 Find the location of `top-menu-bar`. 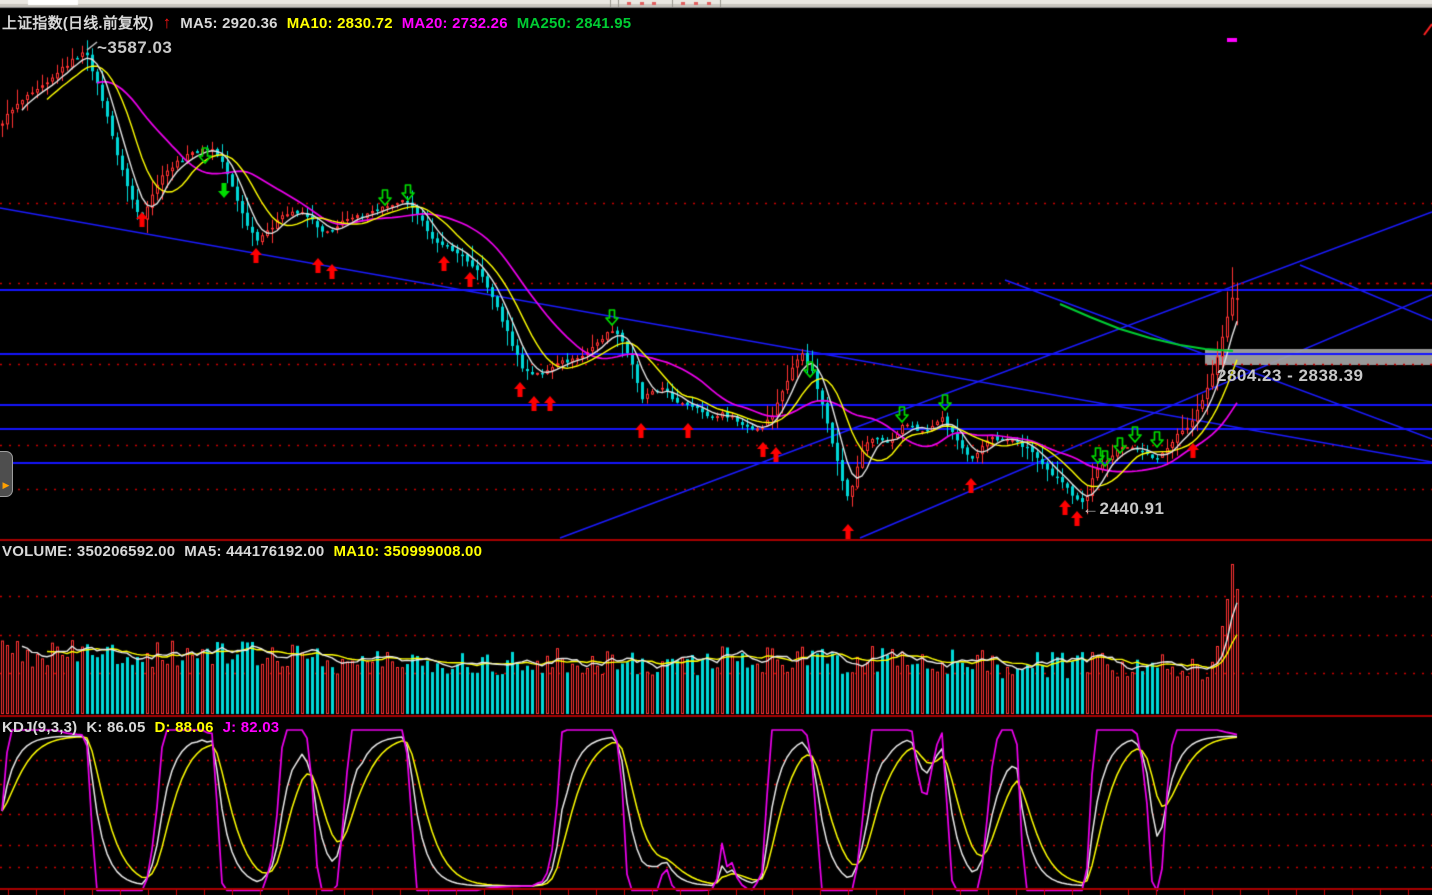

top-menu-bar is located at coordinates (716, 4).